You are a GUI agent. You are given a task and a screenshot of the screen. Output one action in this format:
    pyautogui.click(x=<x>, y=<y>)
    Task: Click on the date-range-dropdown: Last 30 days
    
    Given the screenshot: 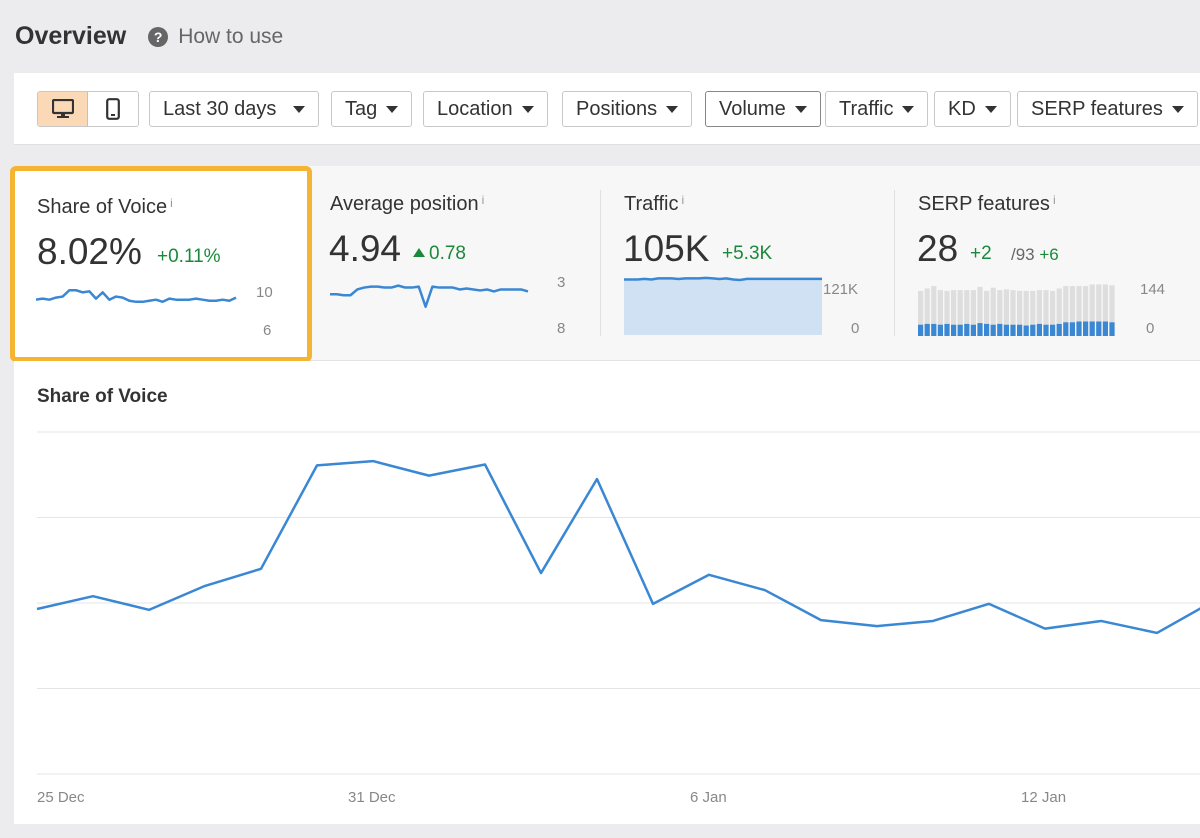 What is the action you would take?
    pyautogui.click(x=234, y=109)
    